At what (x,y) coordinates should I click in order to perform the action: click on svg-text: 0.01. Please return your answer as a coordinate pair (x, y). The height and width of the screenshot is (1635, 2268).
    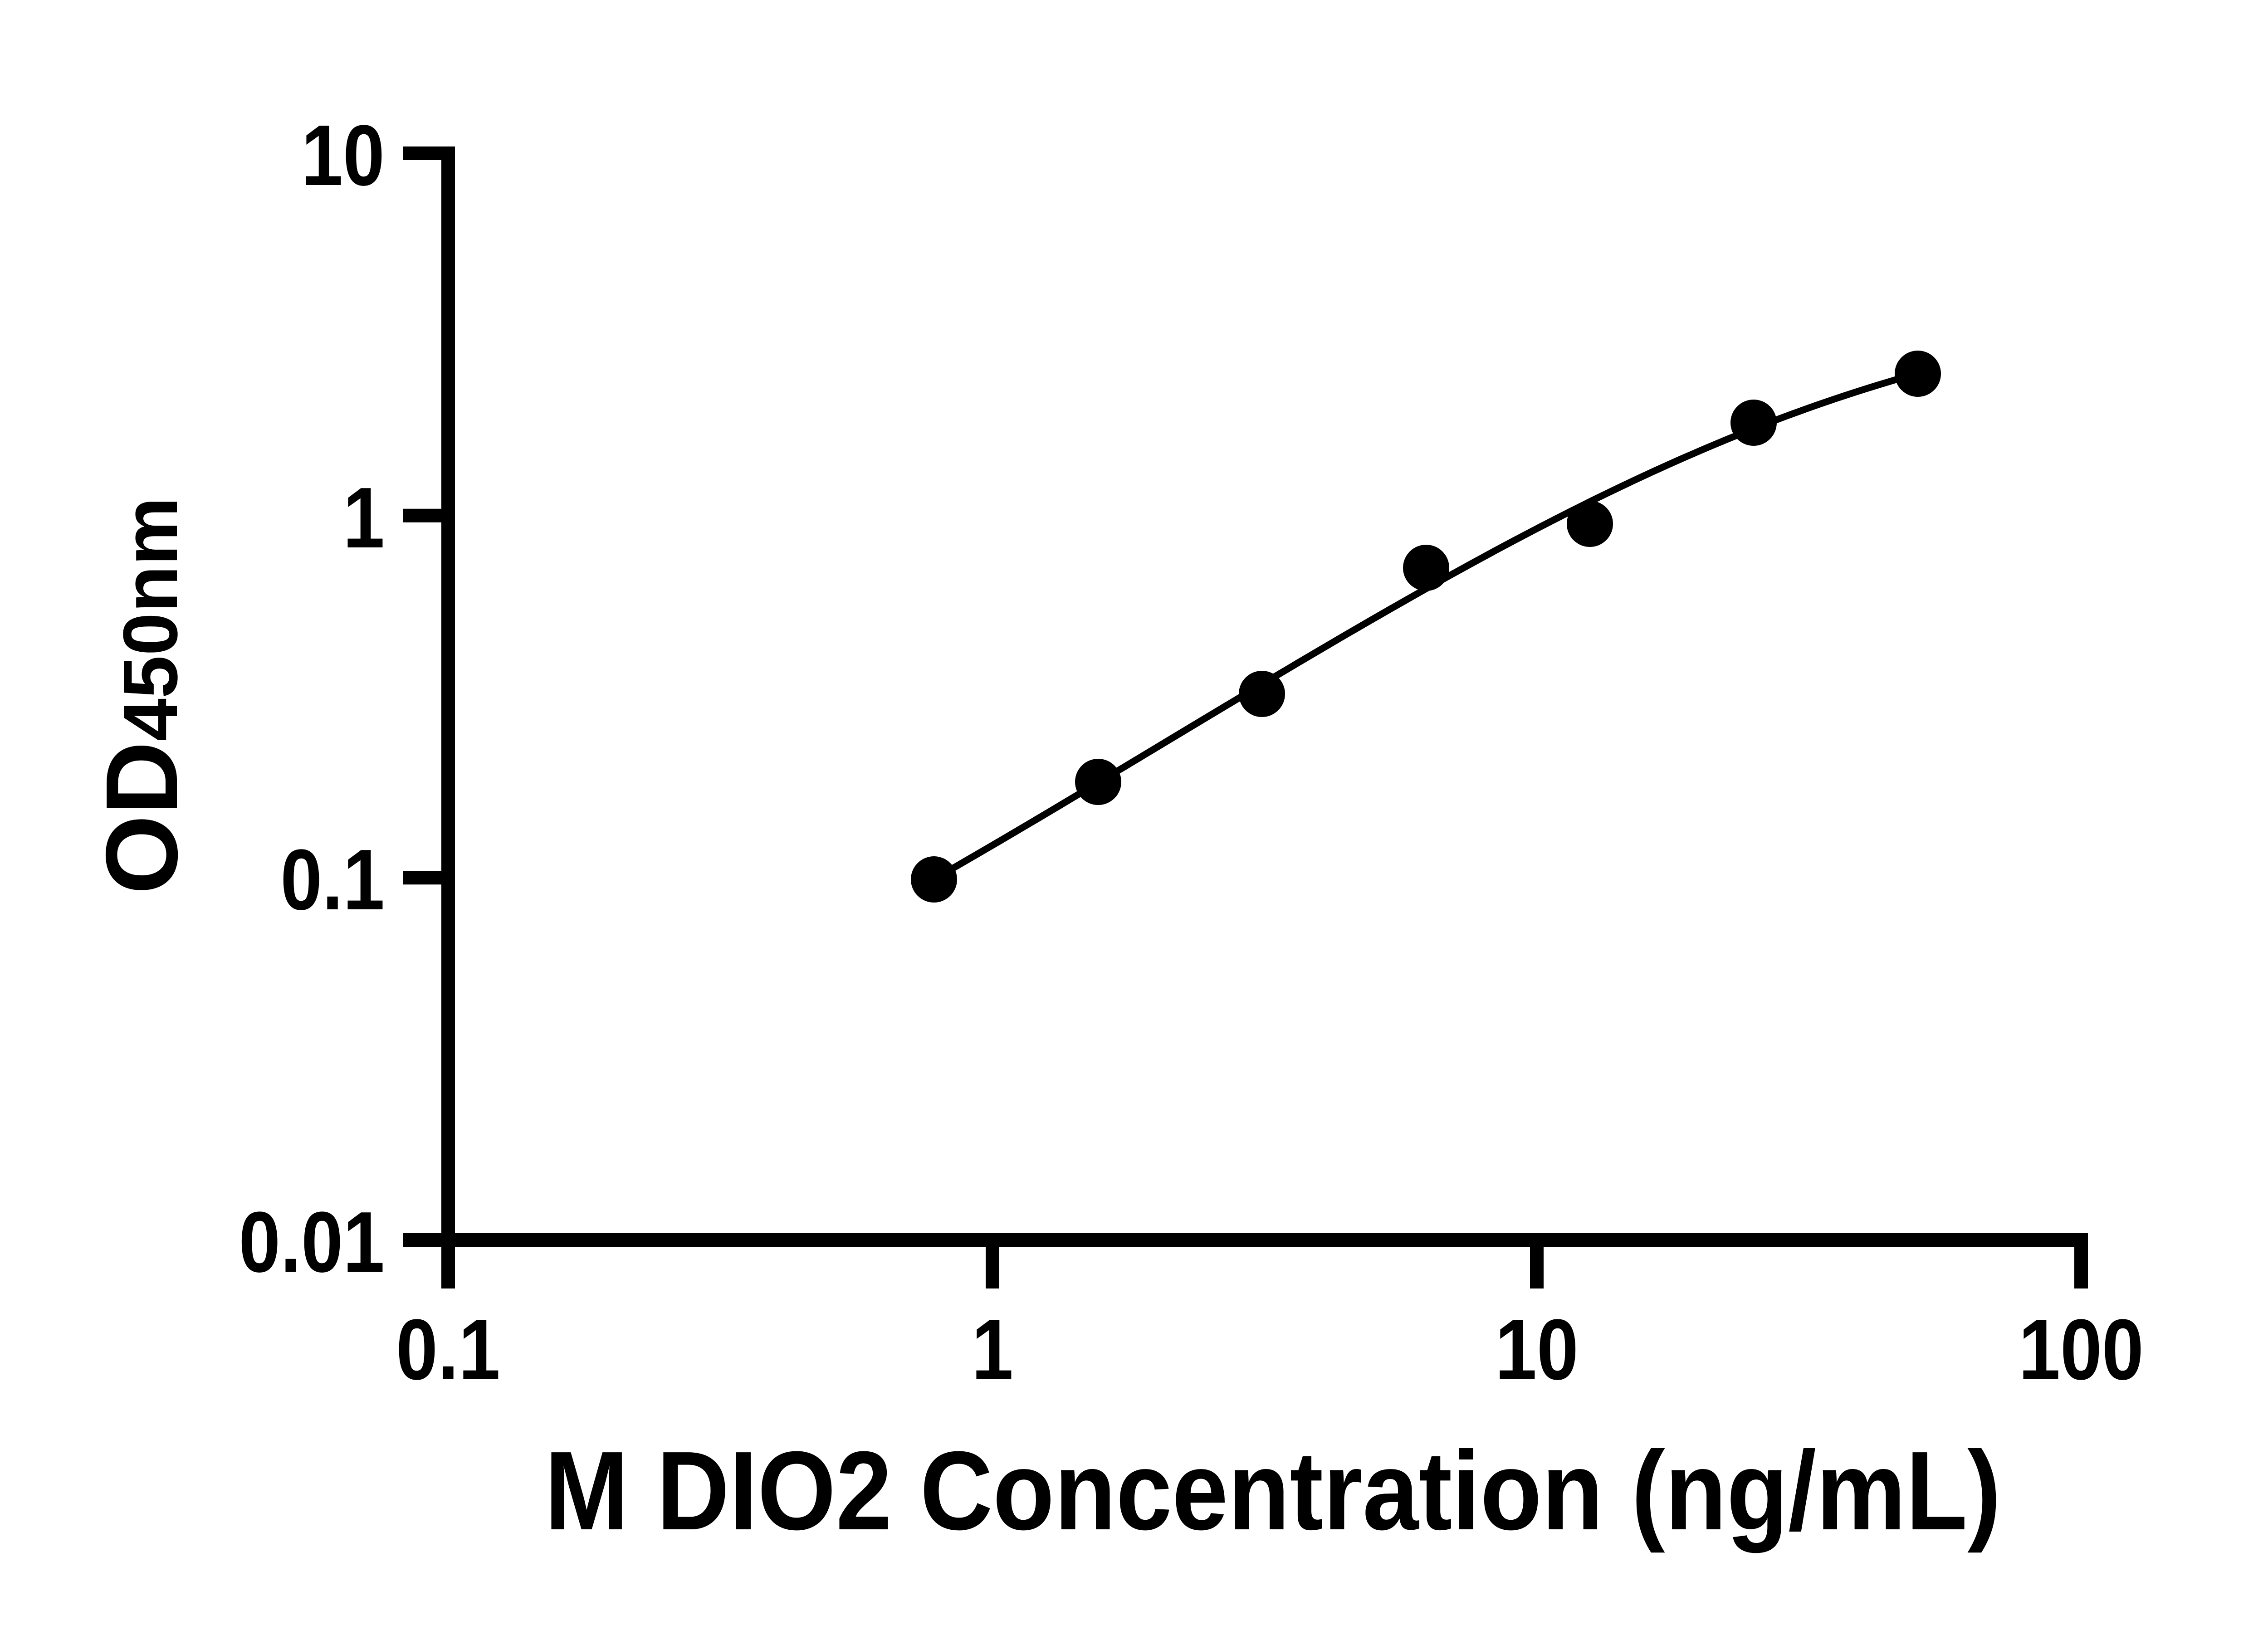
    Looking at the image, I should click on (312, 1242).